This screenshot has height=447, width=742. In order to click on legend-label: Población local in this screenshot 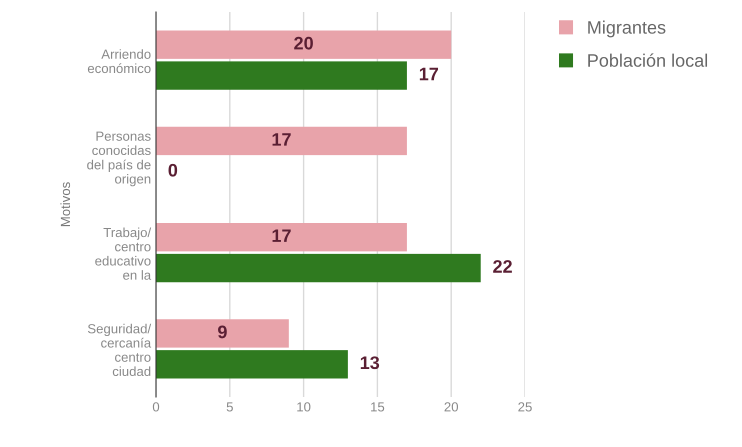, I will do `click(648, 60)`.